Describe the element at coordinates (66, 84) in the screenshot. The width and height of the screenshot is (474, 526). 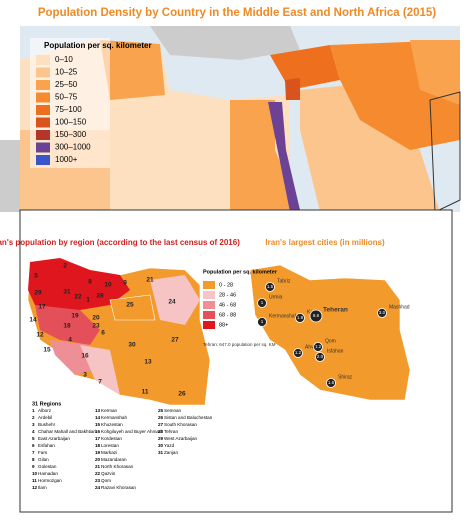
I see `legend-label: 25–50` at that location.